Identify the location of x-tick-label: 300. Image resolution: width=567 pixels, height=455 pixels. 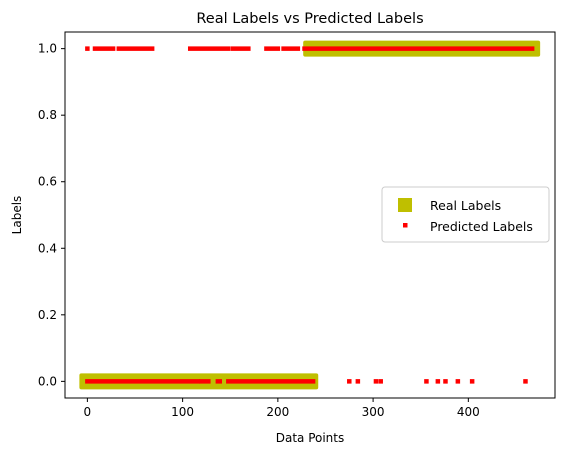
(373, 412).